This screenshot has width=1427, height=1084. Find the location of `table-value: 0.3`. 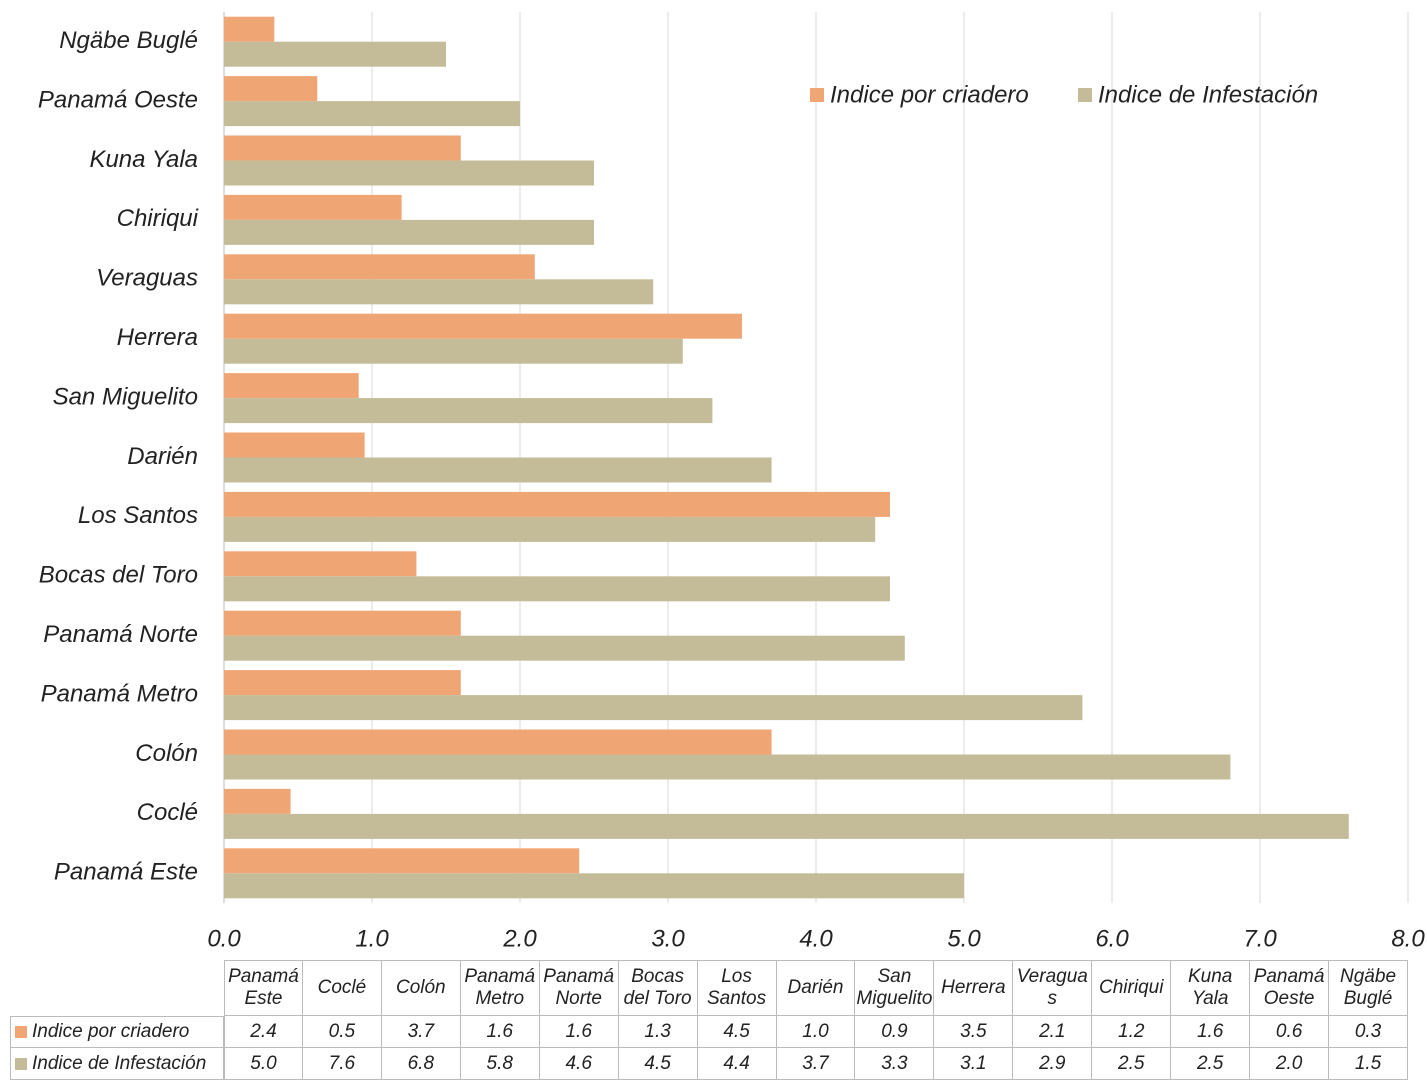

table-value: 0.3 is located at coordinates (1368, 1032).